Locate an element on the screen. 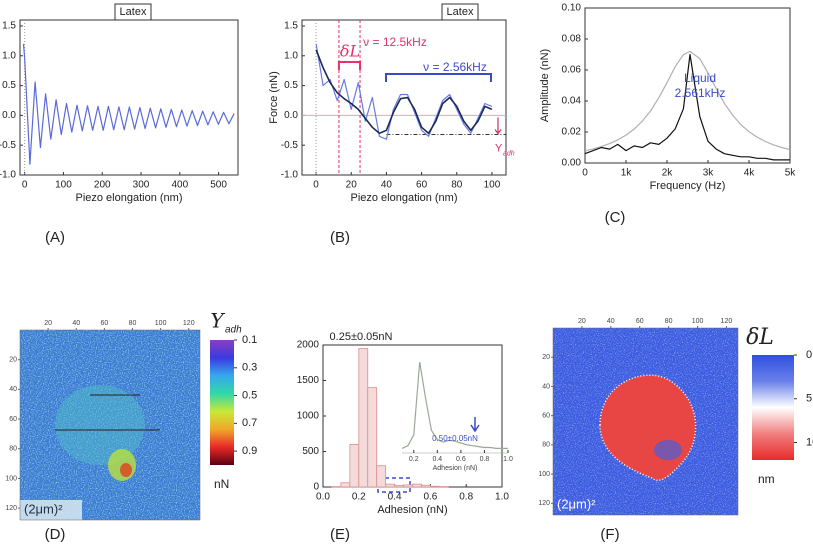 The height and width of the screenshot is (549, 813). deformation-map is located at coordinates (645, 421).